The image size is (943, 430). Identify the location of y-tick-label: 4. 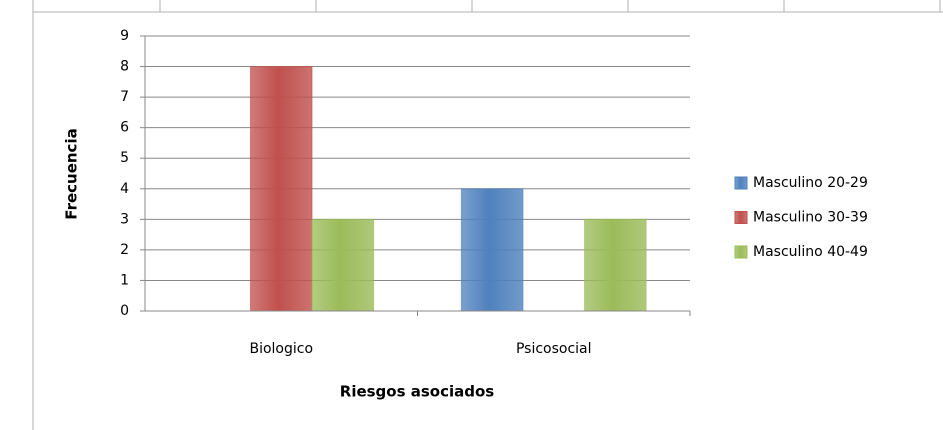
(124, 189).